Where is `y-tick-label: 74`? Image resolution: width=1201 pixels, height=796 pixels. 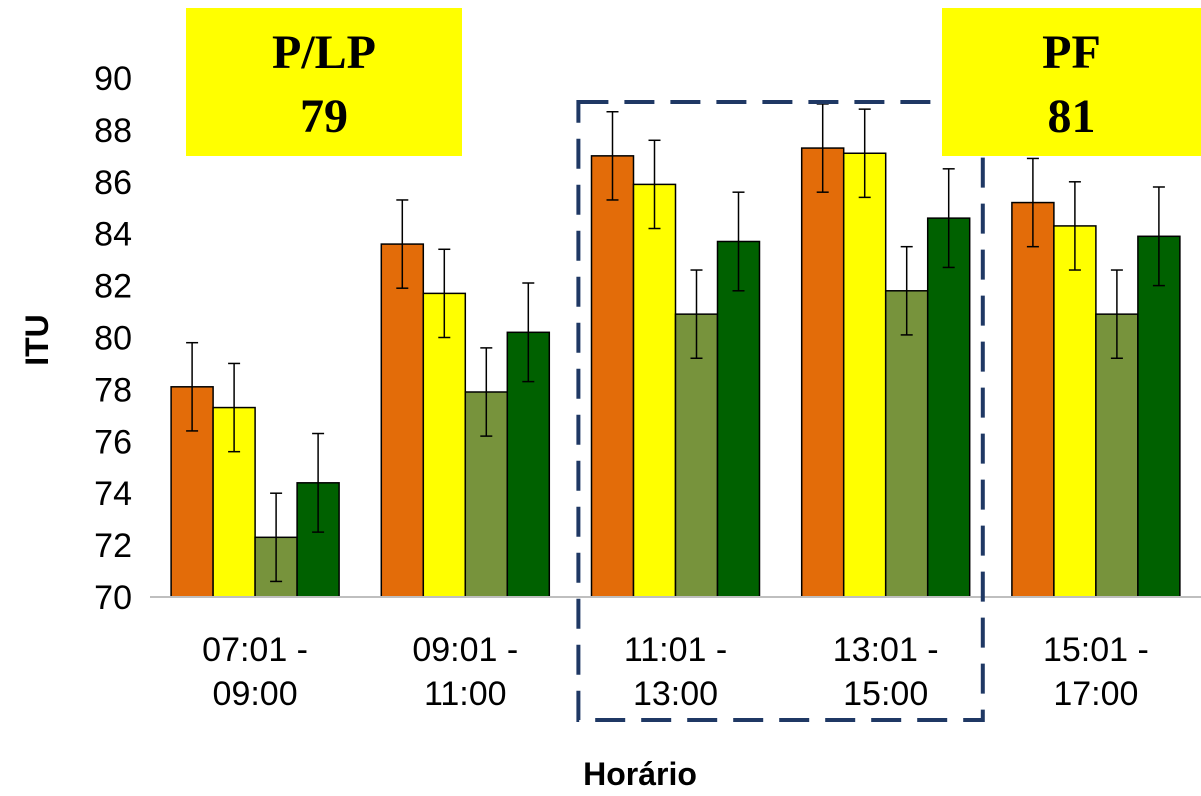 y-tick-label: 74 is located at coordinates (113, 494).